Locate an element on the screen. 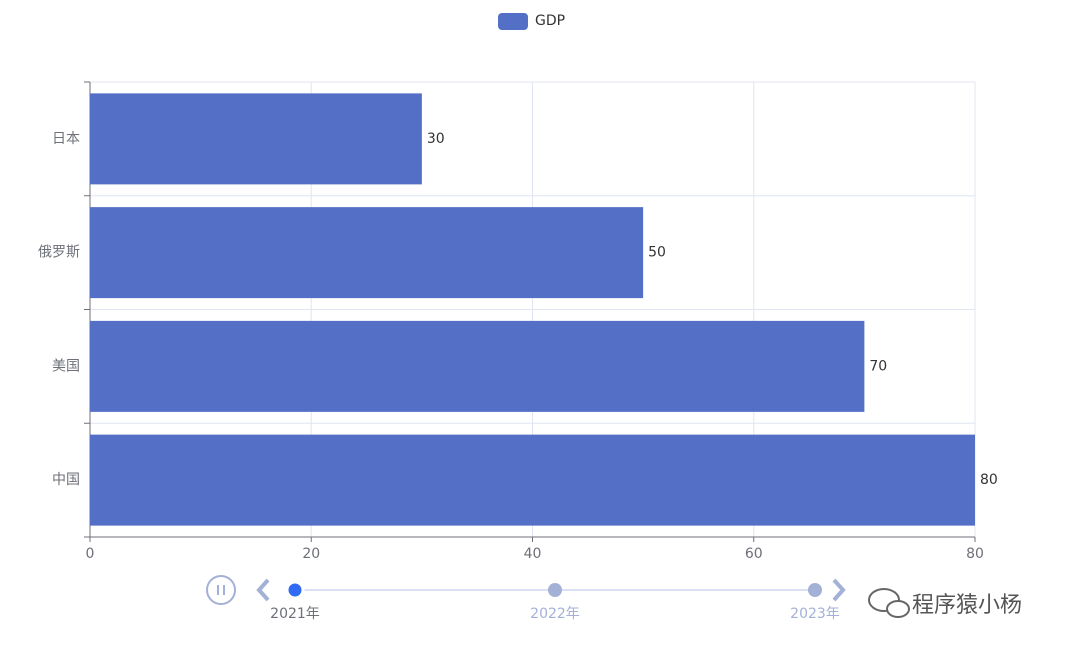  legend-swatch is located at coordinates (513, 21).